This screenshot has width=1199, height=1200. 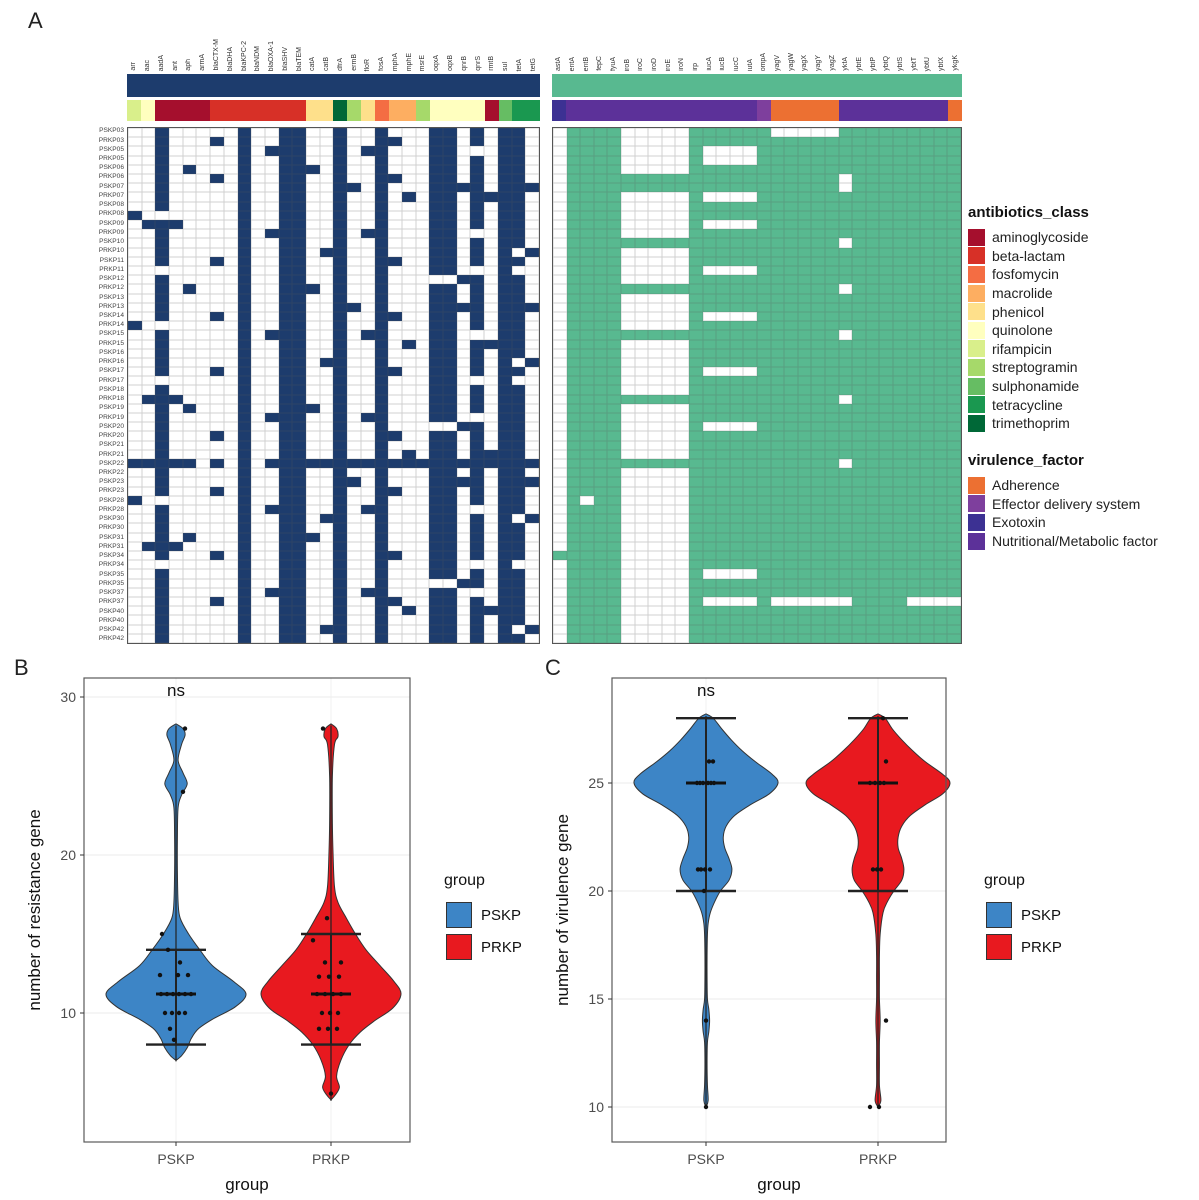 What do you see at coordinates (111, 223) in the screenshot?
I see `row-label: PSKP09` at bounding box center [111, 223].